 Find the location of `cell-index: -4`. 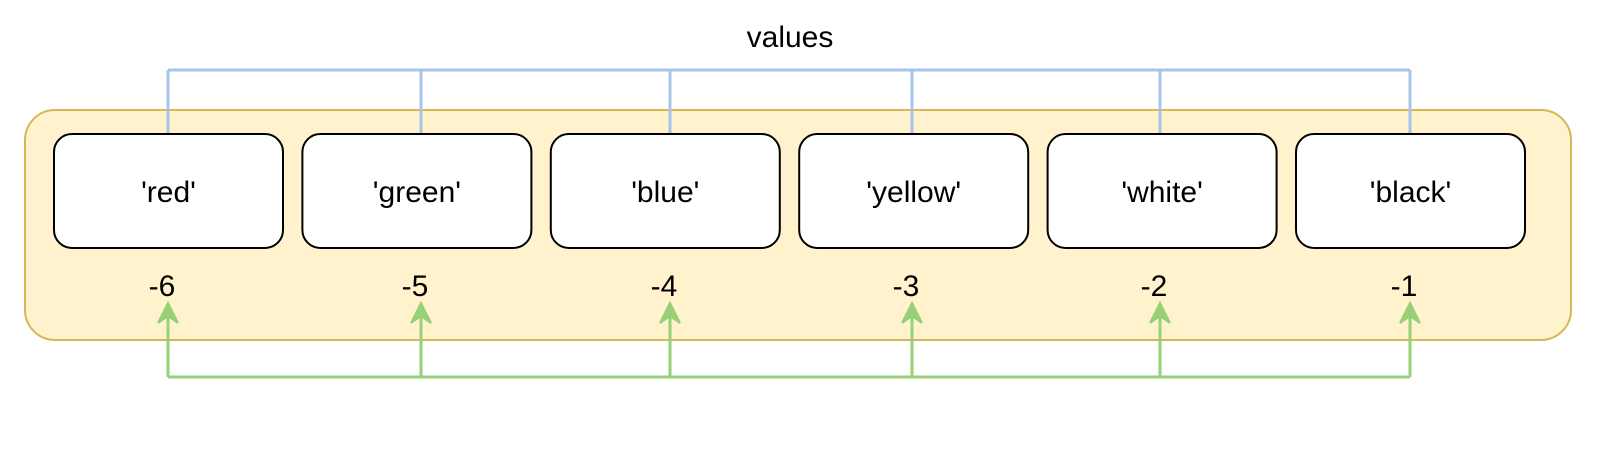

cell-index: -4 is located at coordinates (664, 286).